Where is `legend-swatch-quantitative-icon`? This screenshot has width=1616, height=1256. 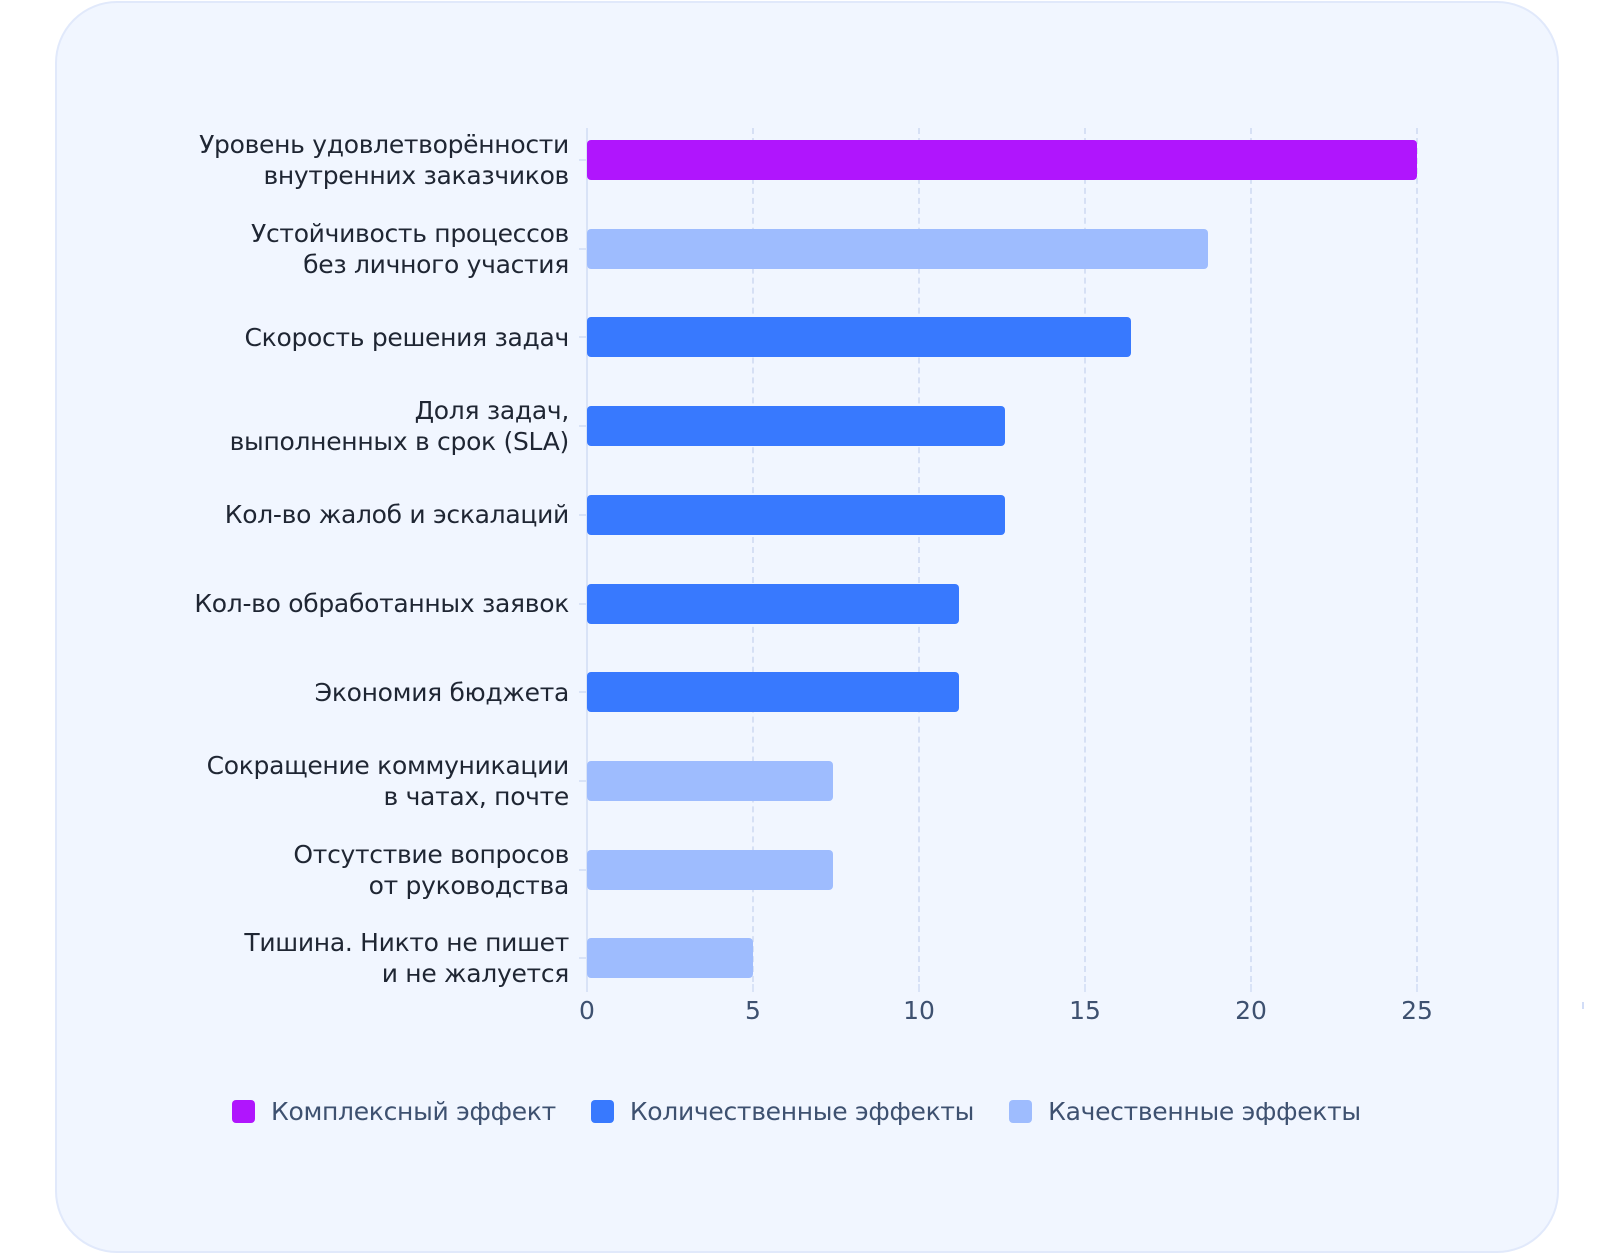
legend-swatch-quantitative-icon is located at coordinates (602, 1111).